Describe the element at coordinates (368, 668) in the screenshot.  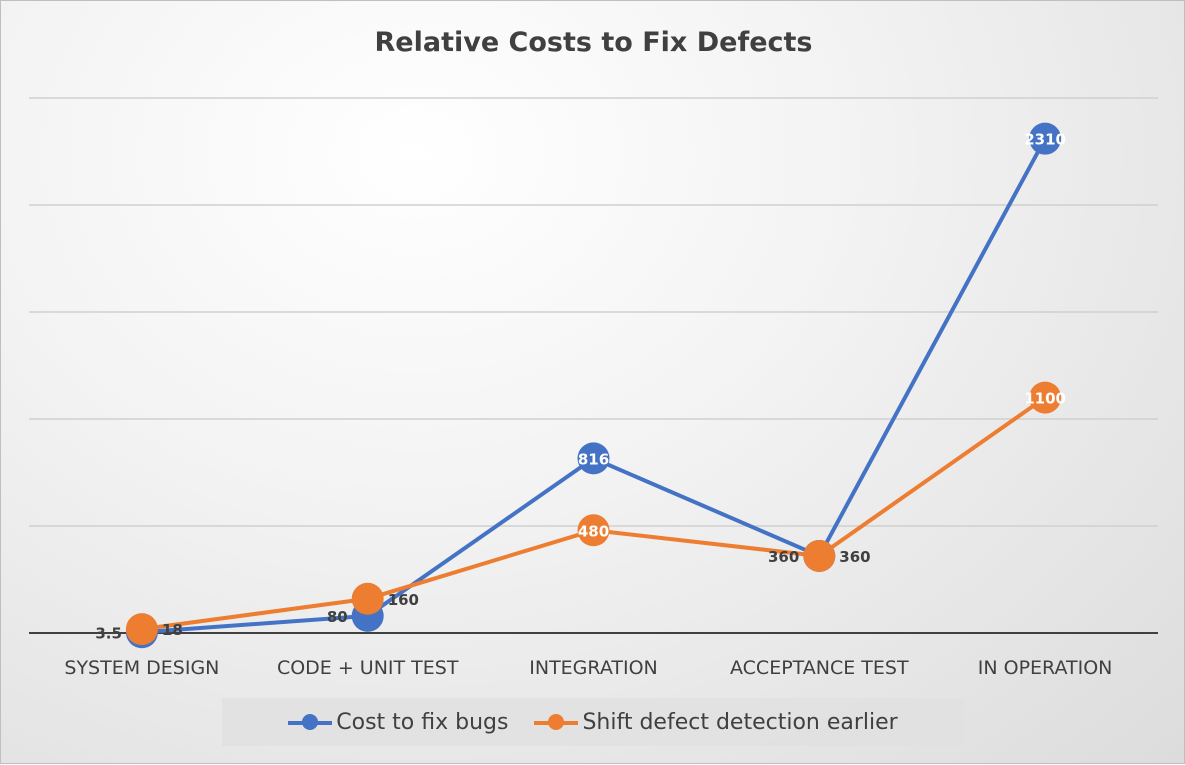
I see `x-tick-label: CODE + UNIT TEST` at that location.